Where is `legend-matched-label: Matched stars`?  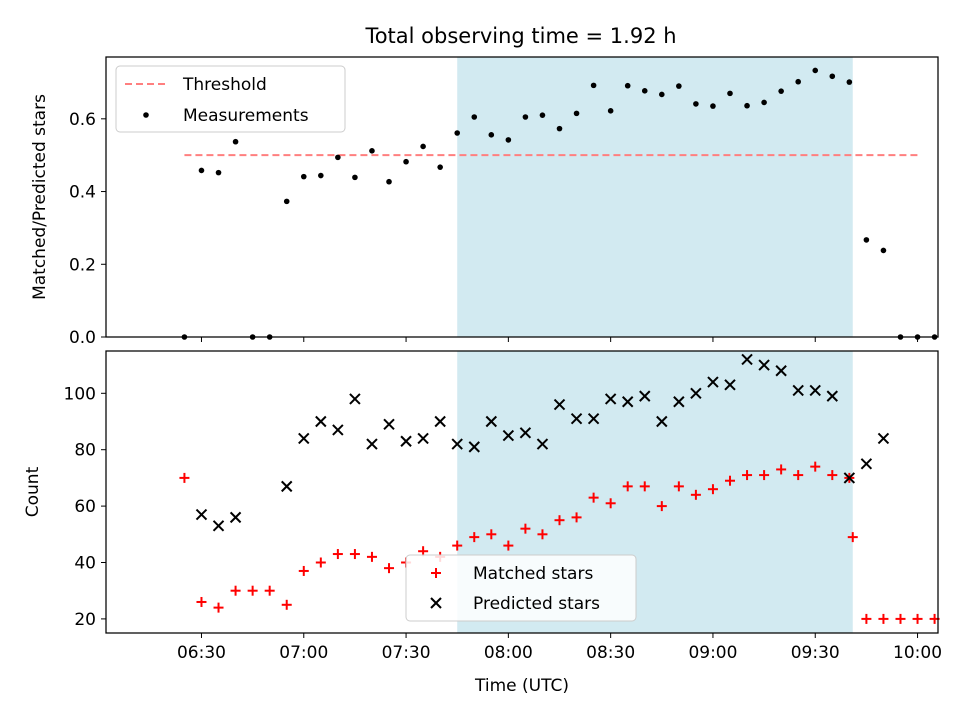 legend-matched-label: Matched stars is located at coordinates (533, 574).